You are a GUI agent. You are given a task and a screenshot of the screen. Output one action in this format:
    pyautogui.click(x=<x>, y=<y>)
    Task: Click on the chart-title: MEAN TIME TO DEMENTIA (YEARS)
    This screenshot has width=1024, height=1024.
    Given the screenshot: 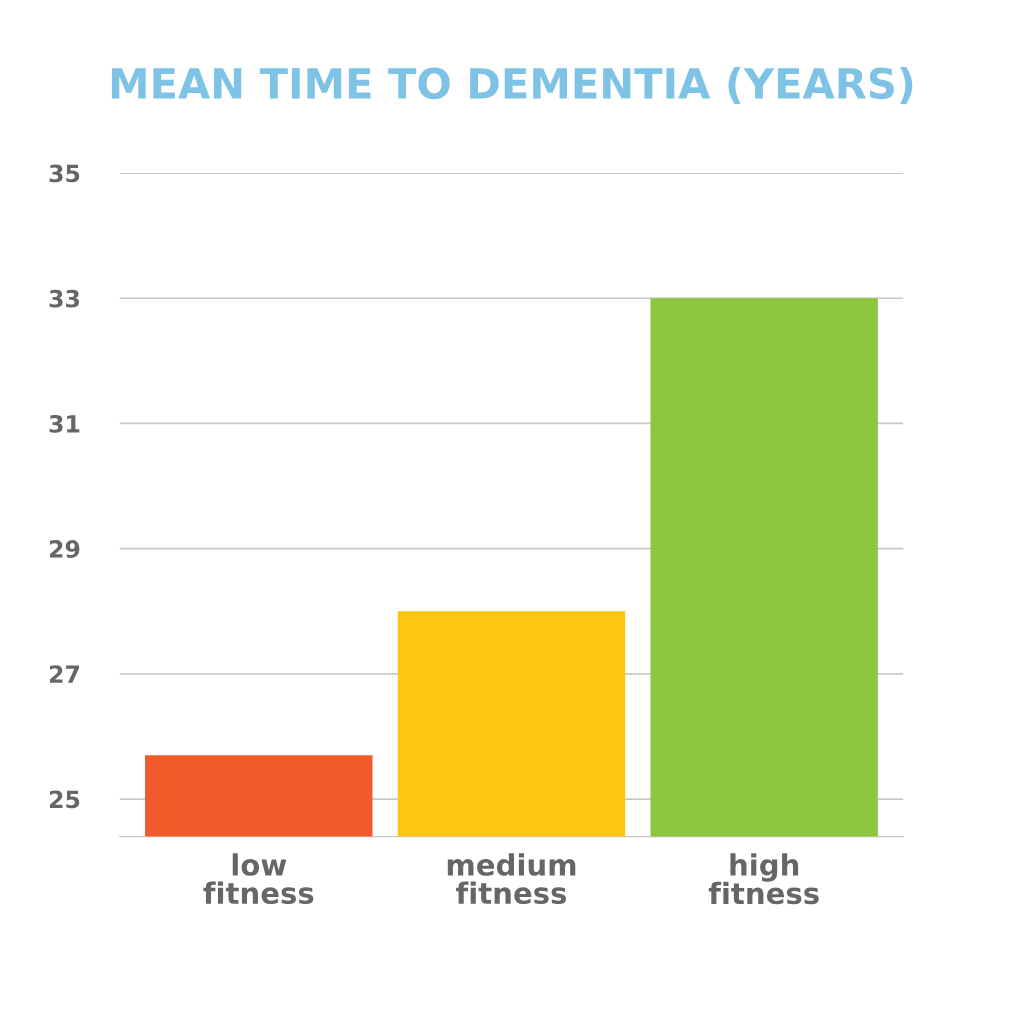 What is the action you would take?
    pyautogui.click(x=512, y=85)
    